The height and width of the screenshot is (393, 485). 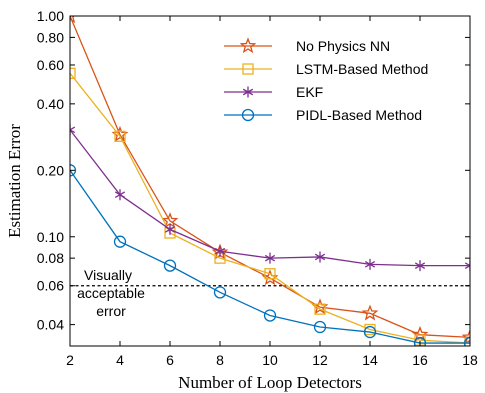 What do you see at coordinates (420, 360) in the screenshot?
I see `x-tick-label: 16` at bounding box center [420, 360].